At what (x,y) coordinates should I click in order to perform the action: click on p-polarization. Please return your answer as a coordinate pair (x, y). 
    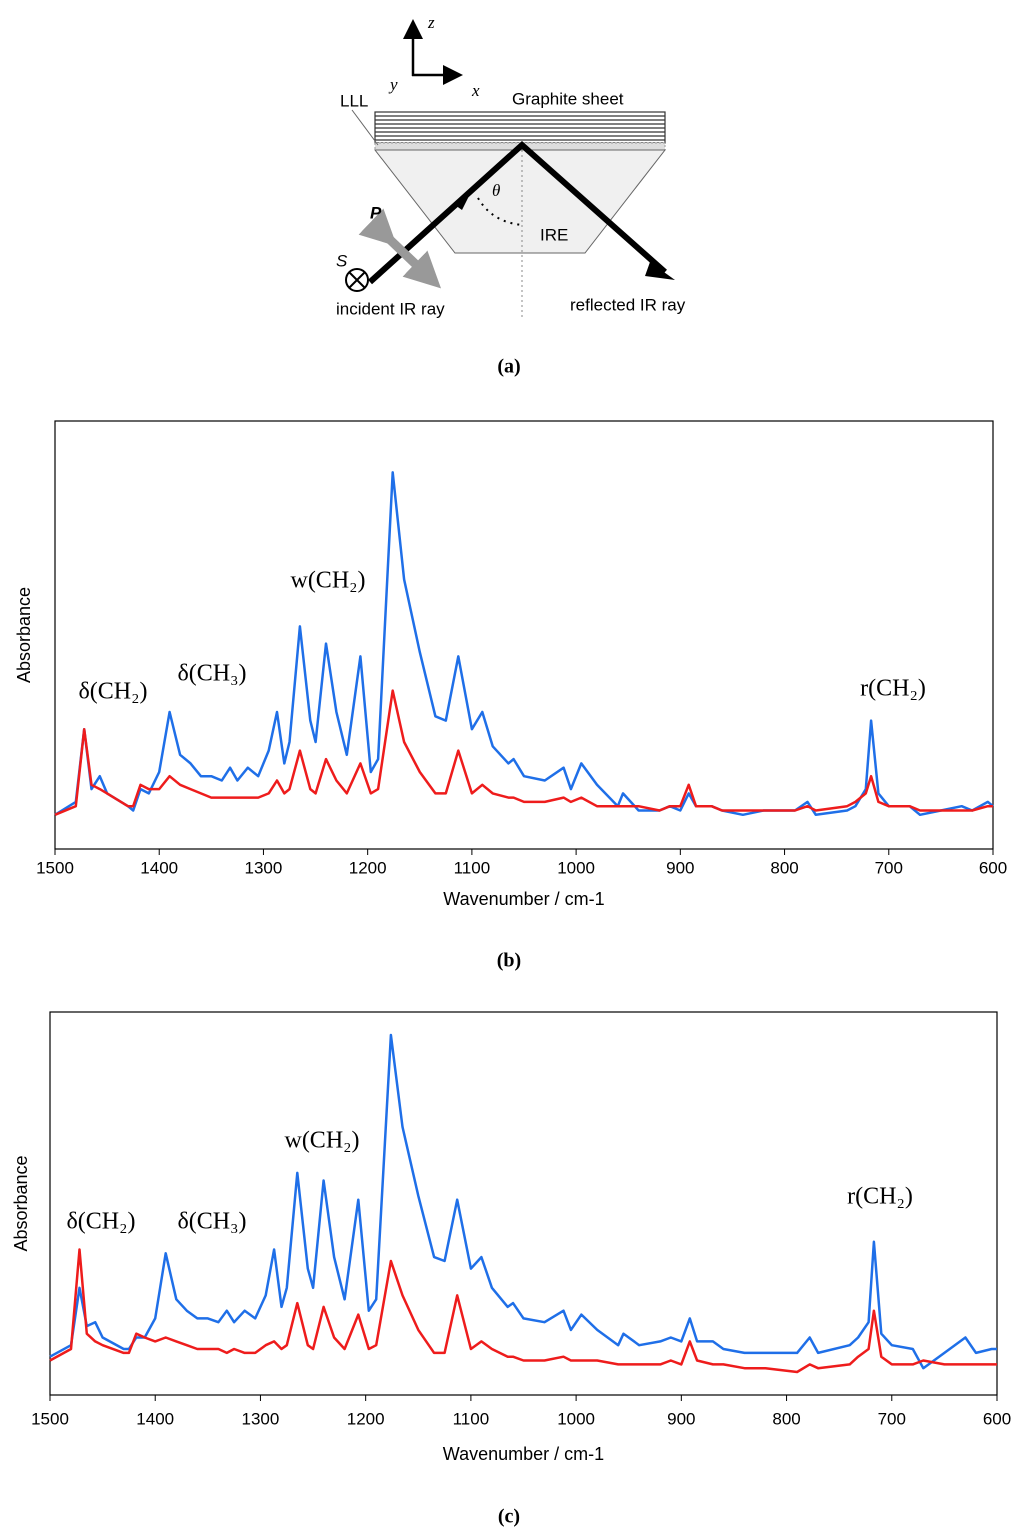
    Looking at the image, I should click on (400, 248).